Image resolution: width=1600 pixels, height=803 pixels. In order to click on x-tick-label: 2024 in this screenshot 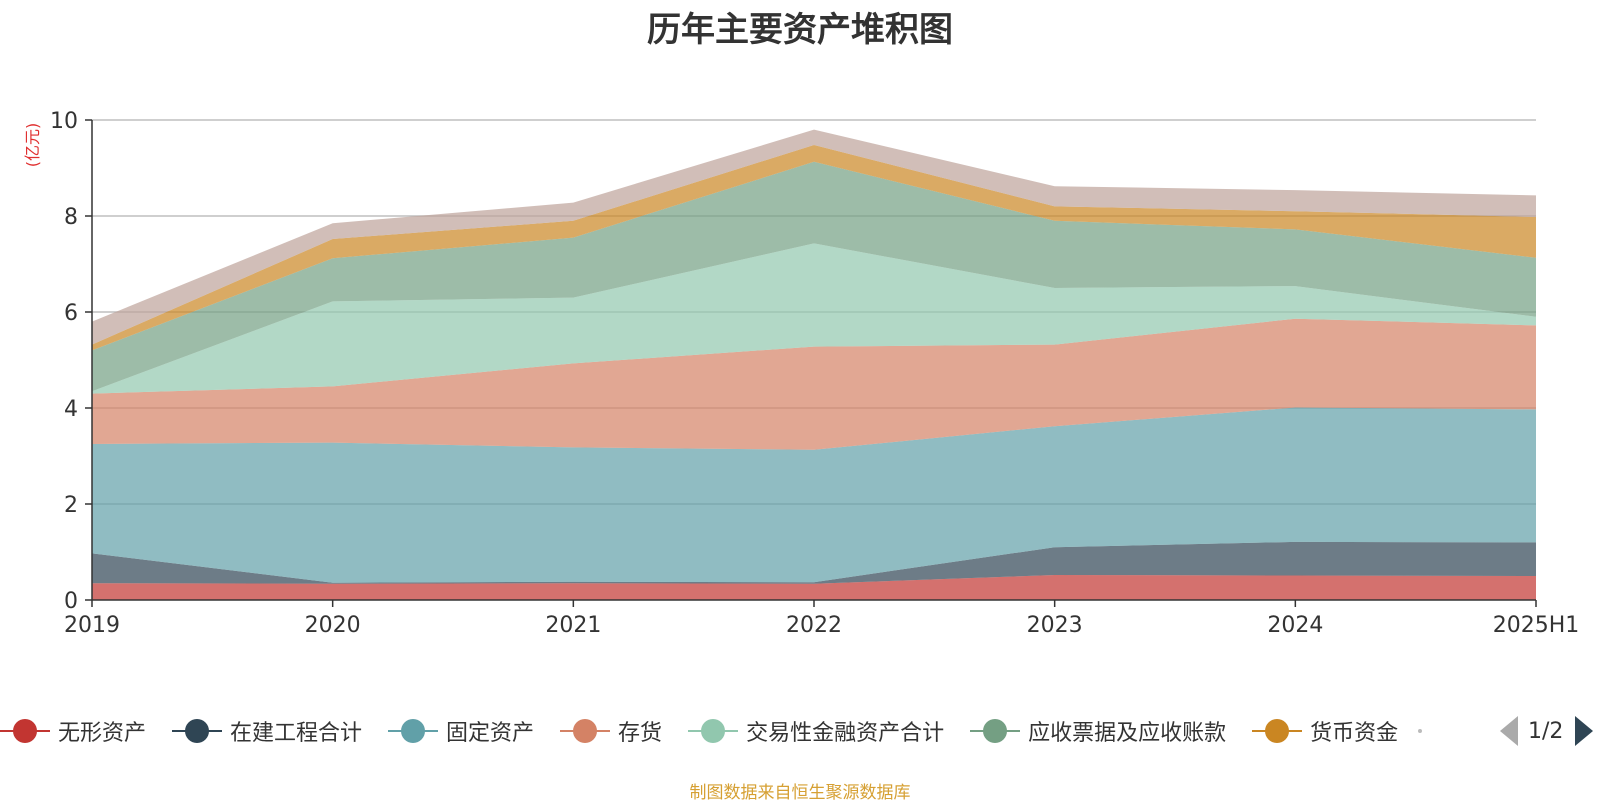, I will do `click(1295, 625)`.